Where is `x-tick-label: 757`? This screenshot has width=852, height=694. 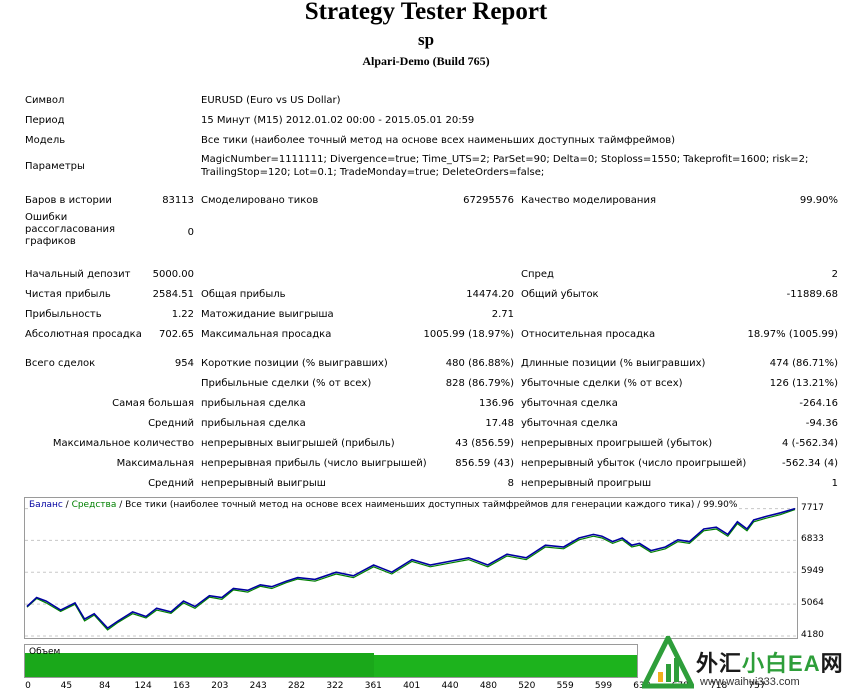 x-tick-label: 757 is located at coordinates (757, 686).